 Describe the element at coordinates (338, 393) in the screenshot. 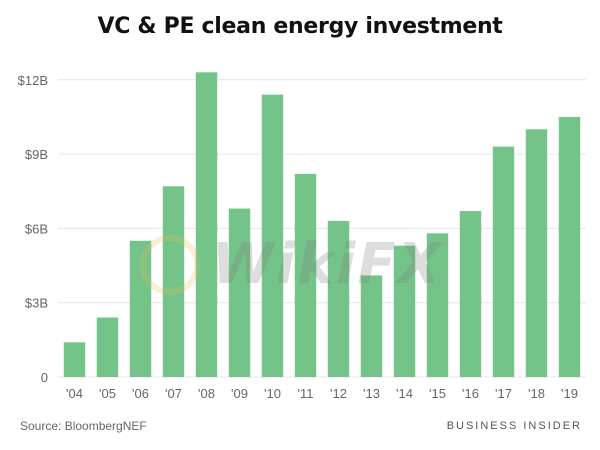

I see `x-tick-label: '12` at that location.